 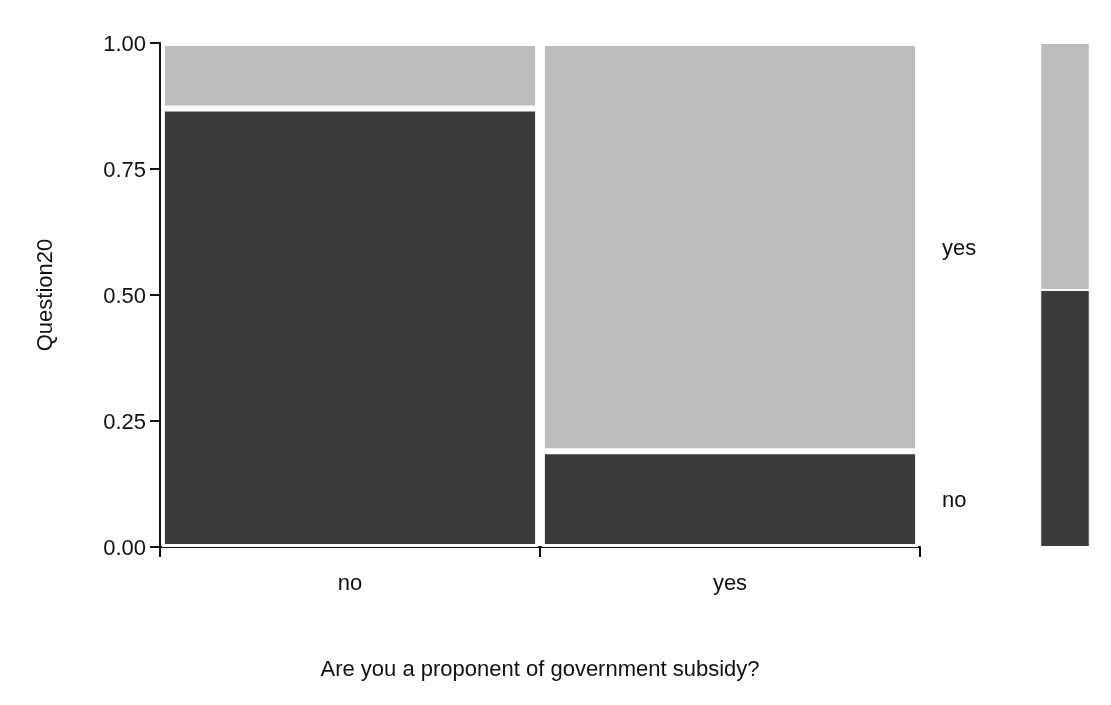 What do you see at coordinates (124, 295) in the screenshot?
I see `y-tick-label: 0.50` at bounding box center [124, 295].